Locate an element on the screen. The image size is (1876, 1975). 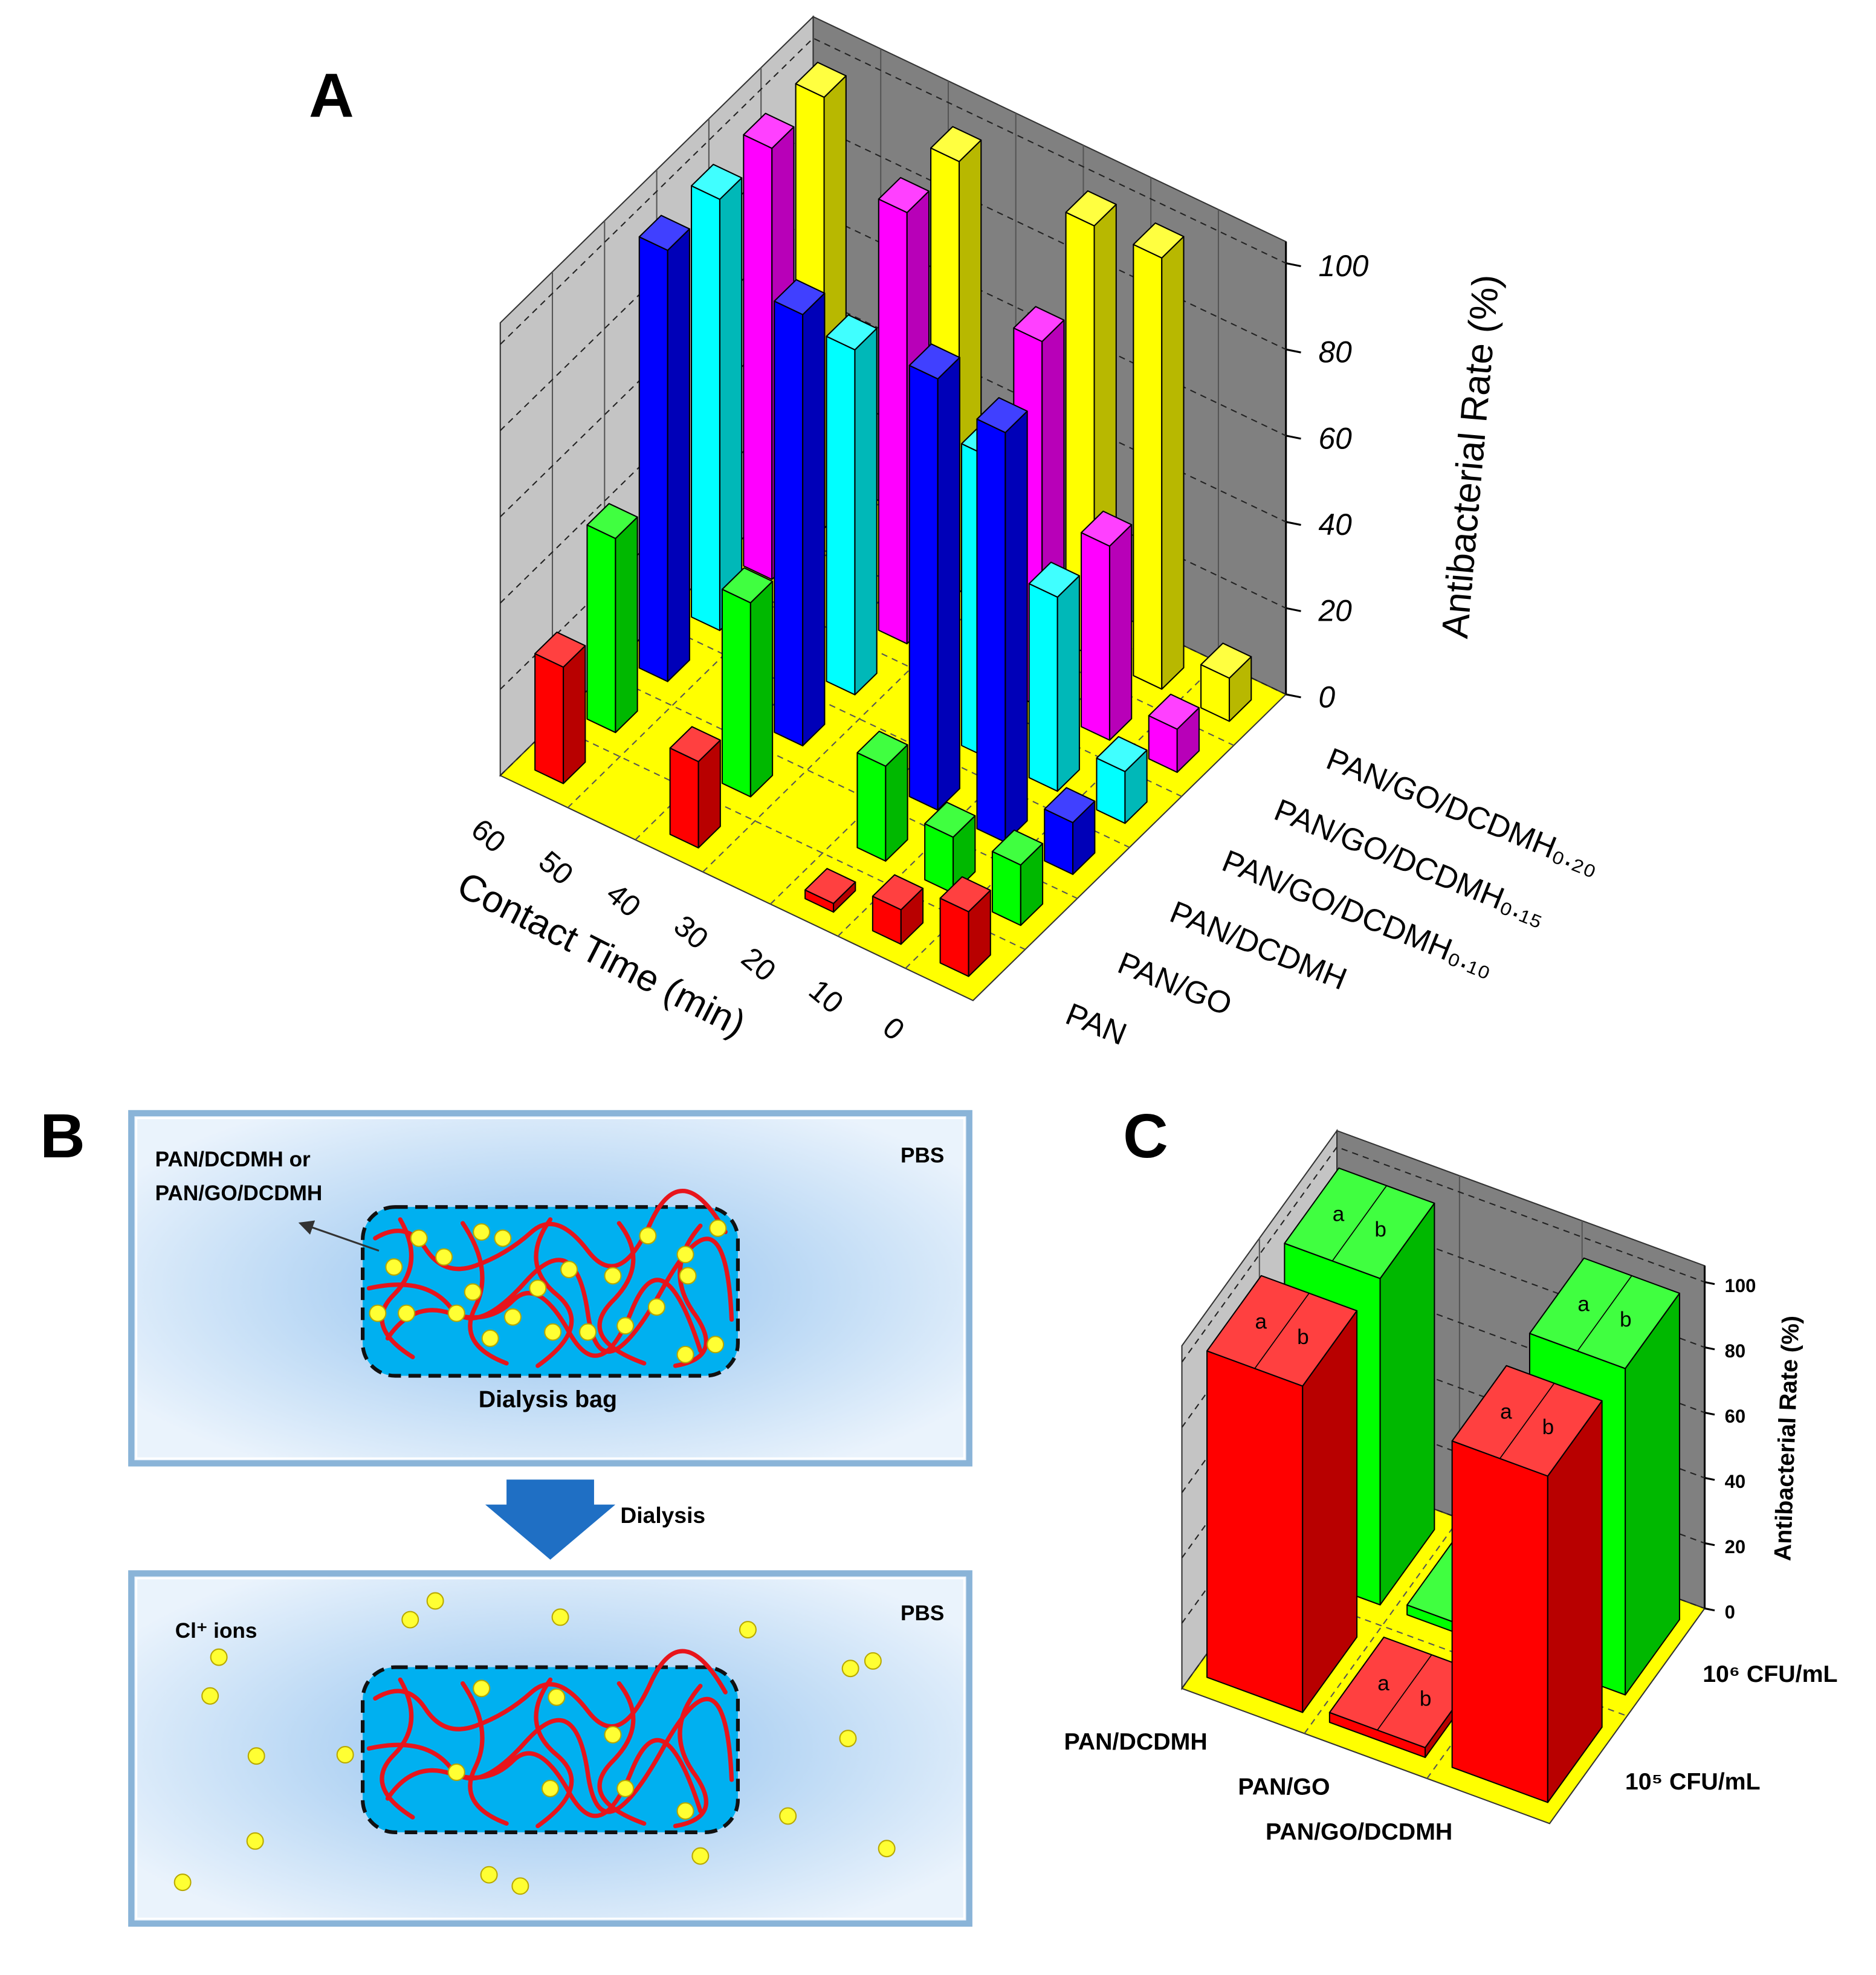
pbs-box-inner is located at coordinates (550, 1288).